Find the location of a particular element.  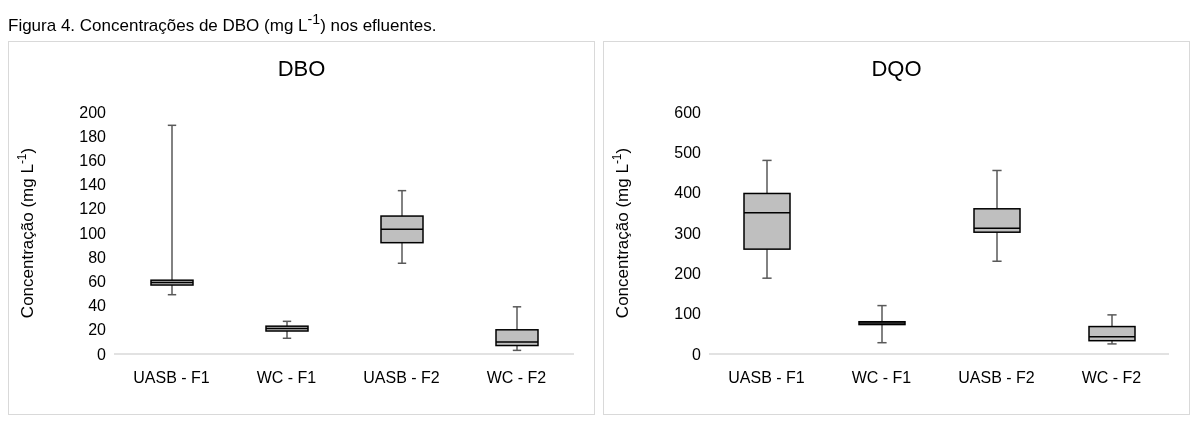

y-tick-label: 160 is located at coordinates (93, 160).